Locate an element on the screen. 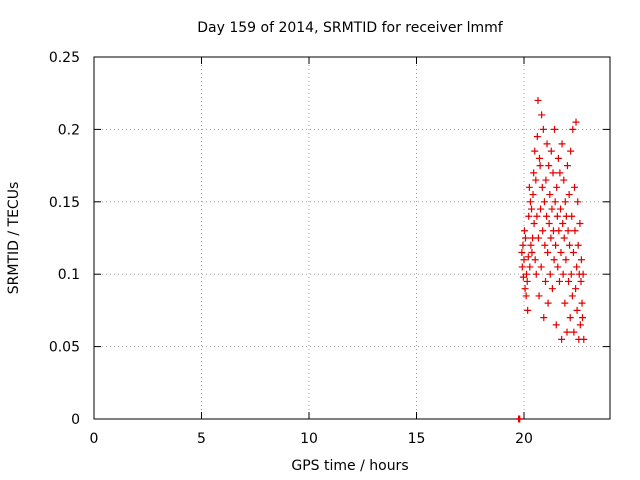 Image resolution: width=640 pixels, height=480 pixels. data-points is located at coordinates (551, 259).